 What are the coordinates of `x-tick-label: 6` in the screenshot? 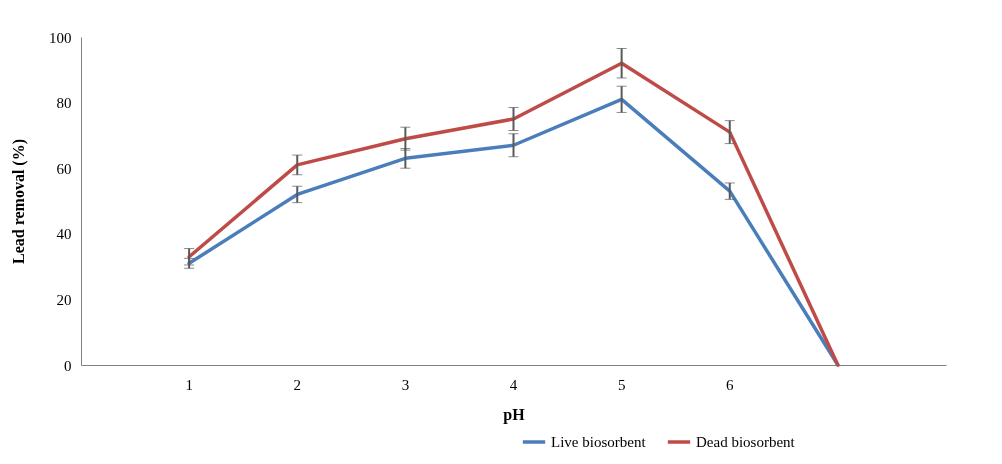 It's located at (730, 384).